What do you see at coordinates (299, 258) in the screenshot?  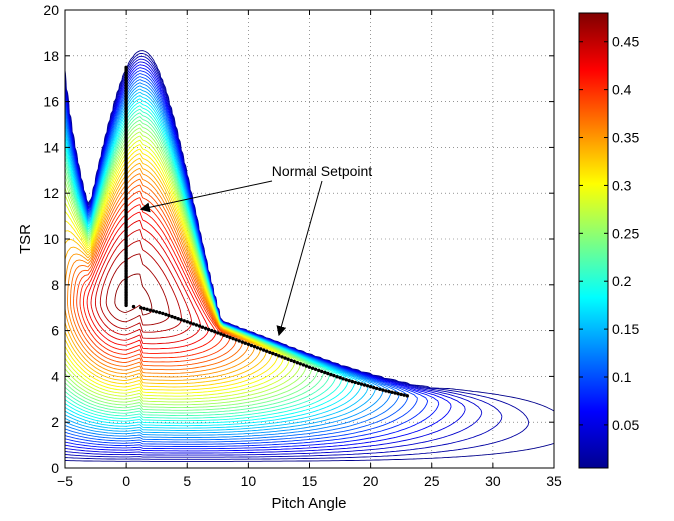 I see `annotation-arrow` at bounding box center [299, 258].